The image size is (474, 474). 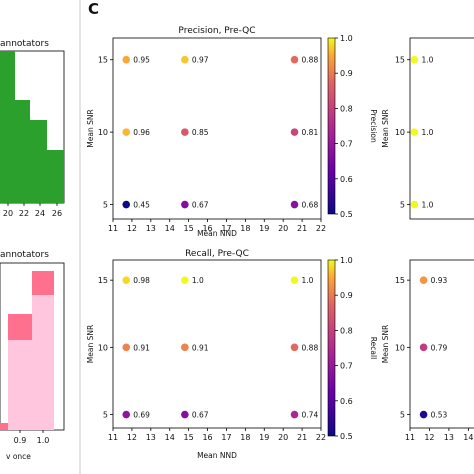 I want to click on data-label: 0.91, so click(x=200, y=347).